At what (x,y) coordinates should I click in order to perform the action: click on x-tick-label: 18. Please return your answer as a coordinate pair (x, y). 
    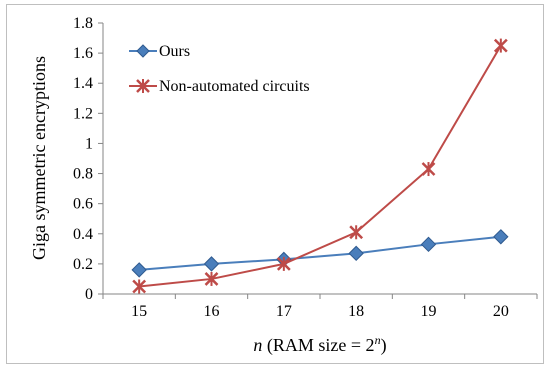
    Looking at the image, I should click on (356, 311).